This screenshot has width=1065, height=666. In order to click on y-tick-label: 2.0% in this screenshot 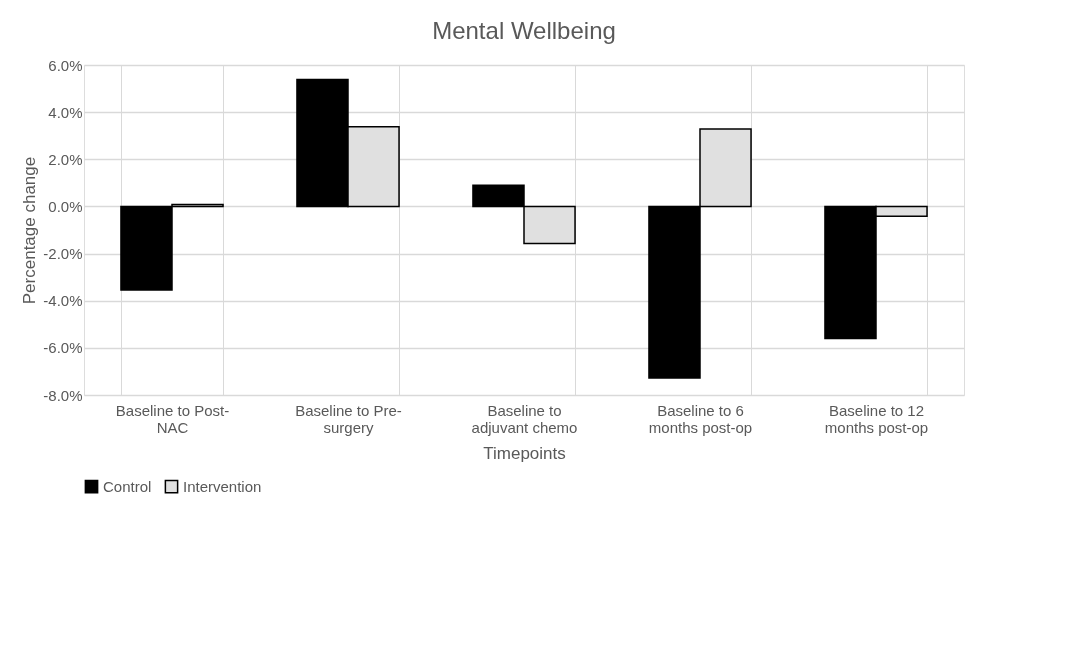, I will do `click(65, 159)`.